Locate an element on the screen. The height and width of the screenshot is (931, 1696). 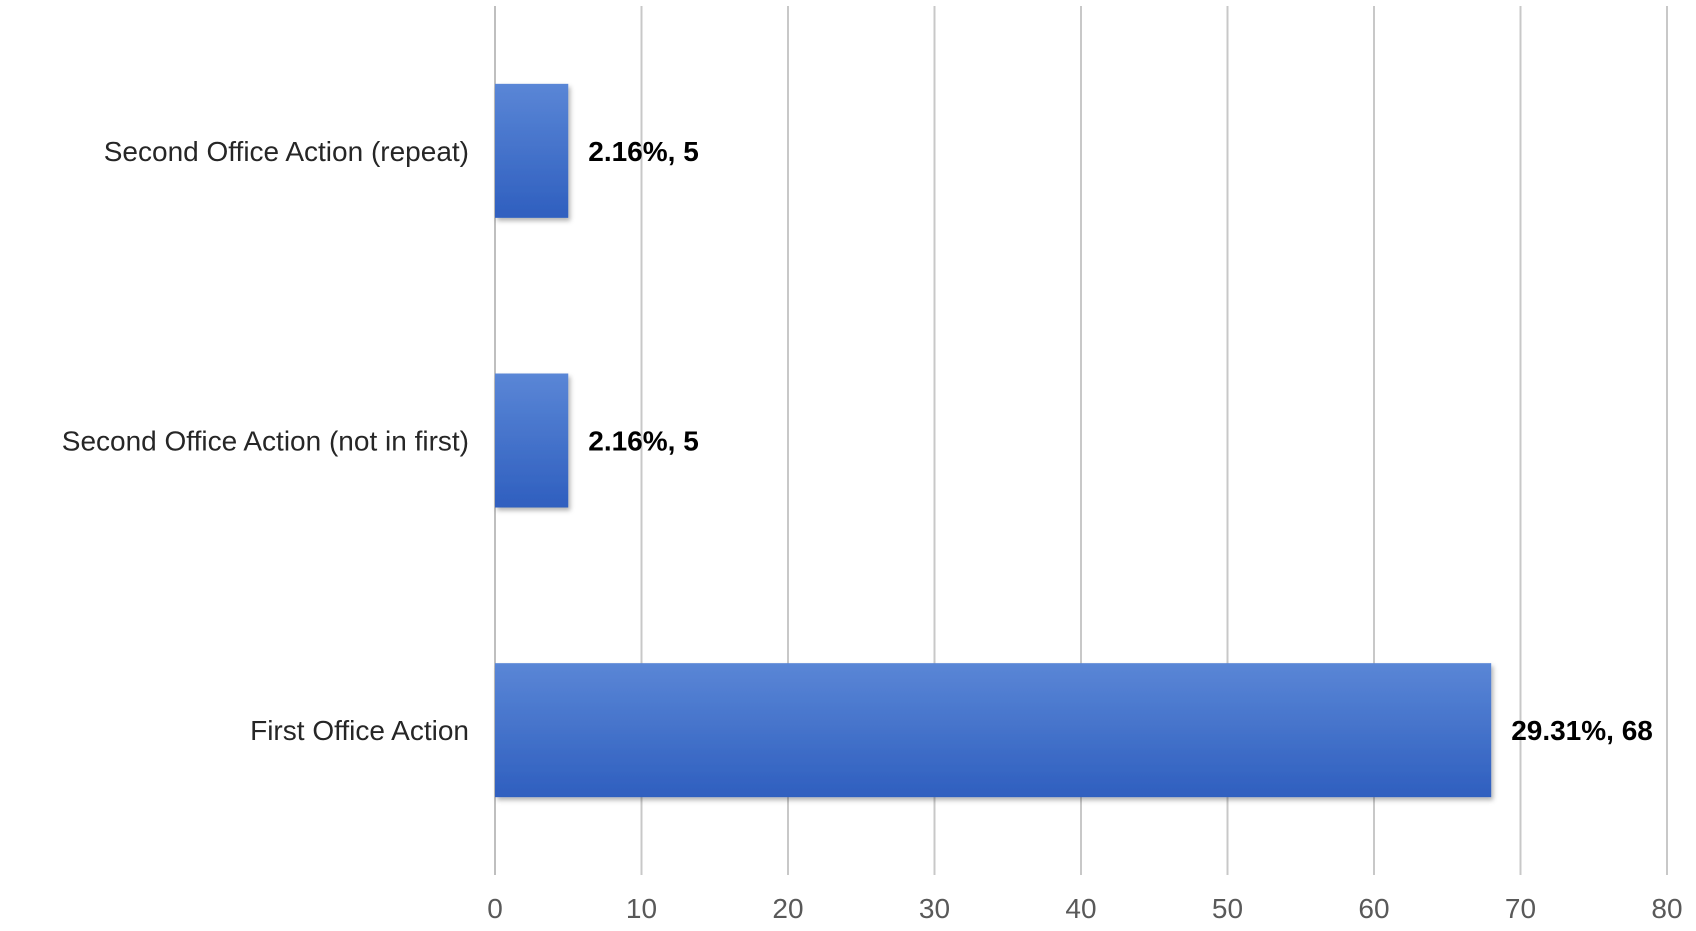
x-tick-label: 20 is located at coordinates (787, 908).